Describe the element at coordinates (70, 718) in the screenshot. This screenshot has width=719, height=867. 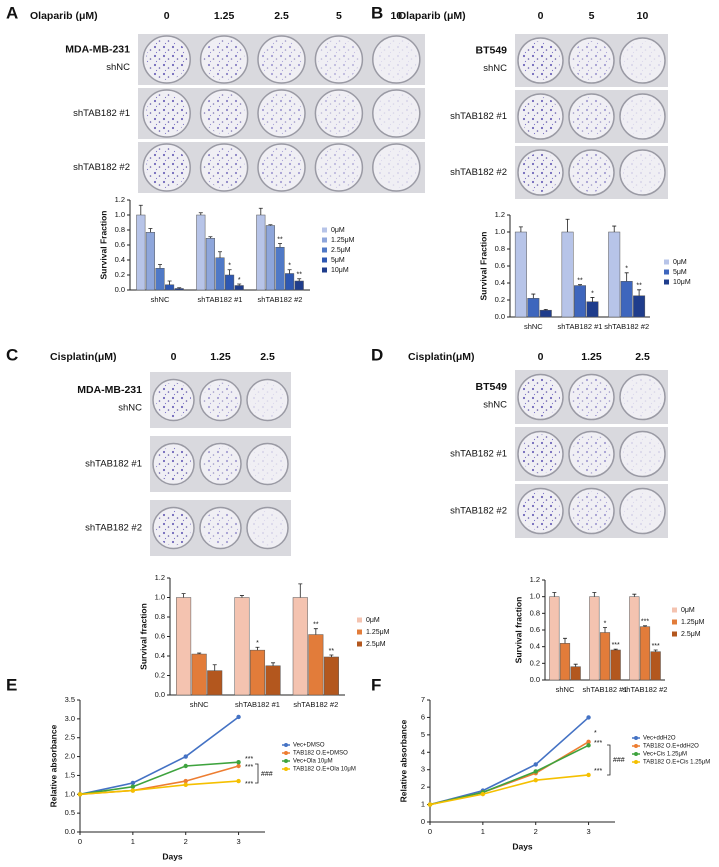
I see `y-tick-label: 3.0` at that location.